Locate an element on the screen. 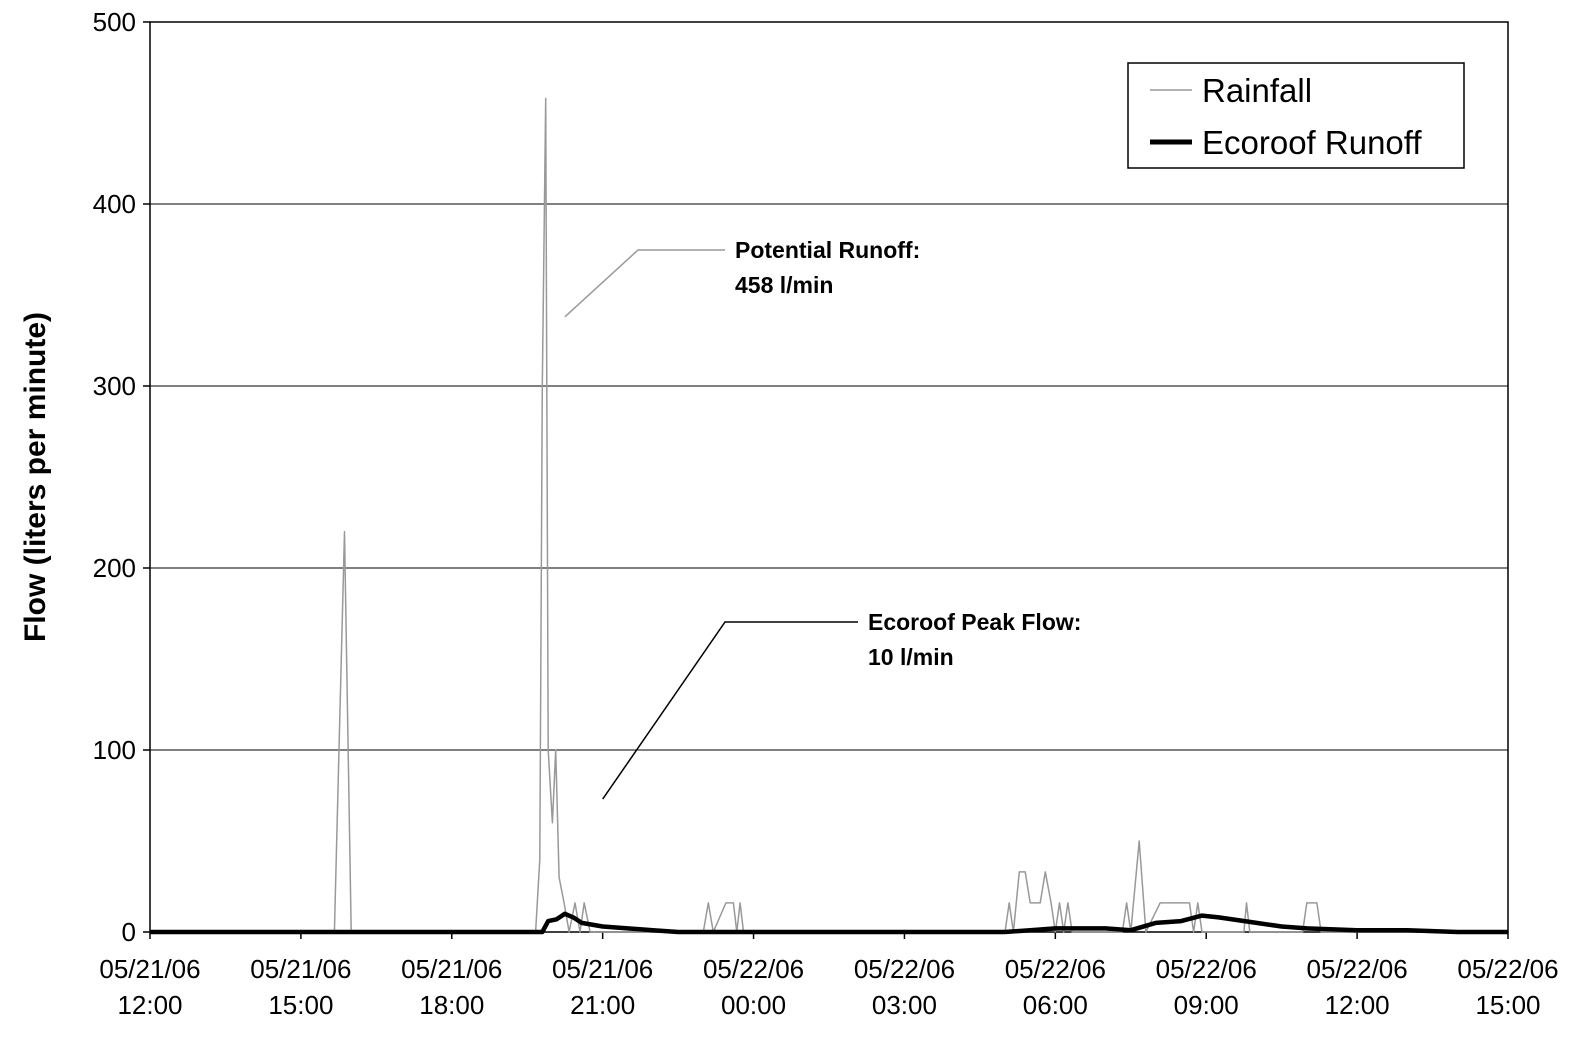 Image resolution: width=1593 pixels, height=1037 pixels. legend-label-ecoroof-runoff: Ecoroof Runoff is located at coordinates (1312, 142).